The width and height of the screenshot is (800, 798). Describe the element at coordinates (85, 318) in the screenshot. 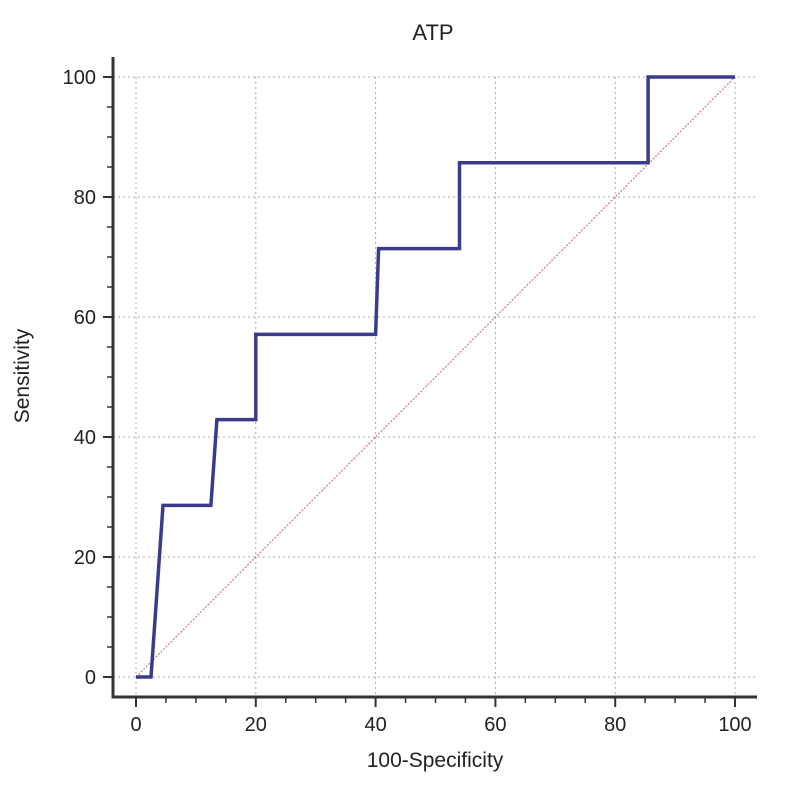

I see `y-tick-label: 60` at that location.